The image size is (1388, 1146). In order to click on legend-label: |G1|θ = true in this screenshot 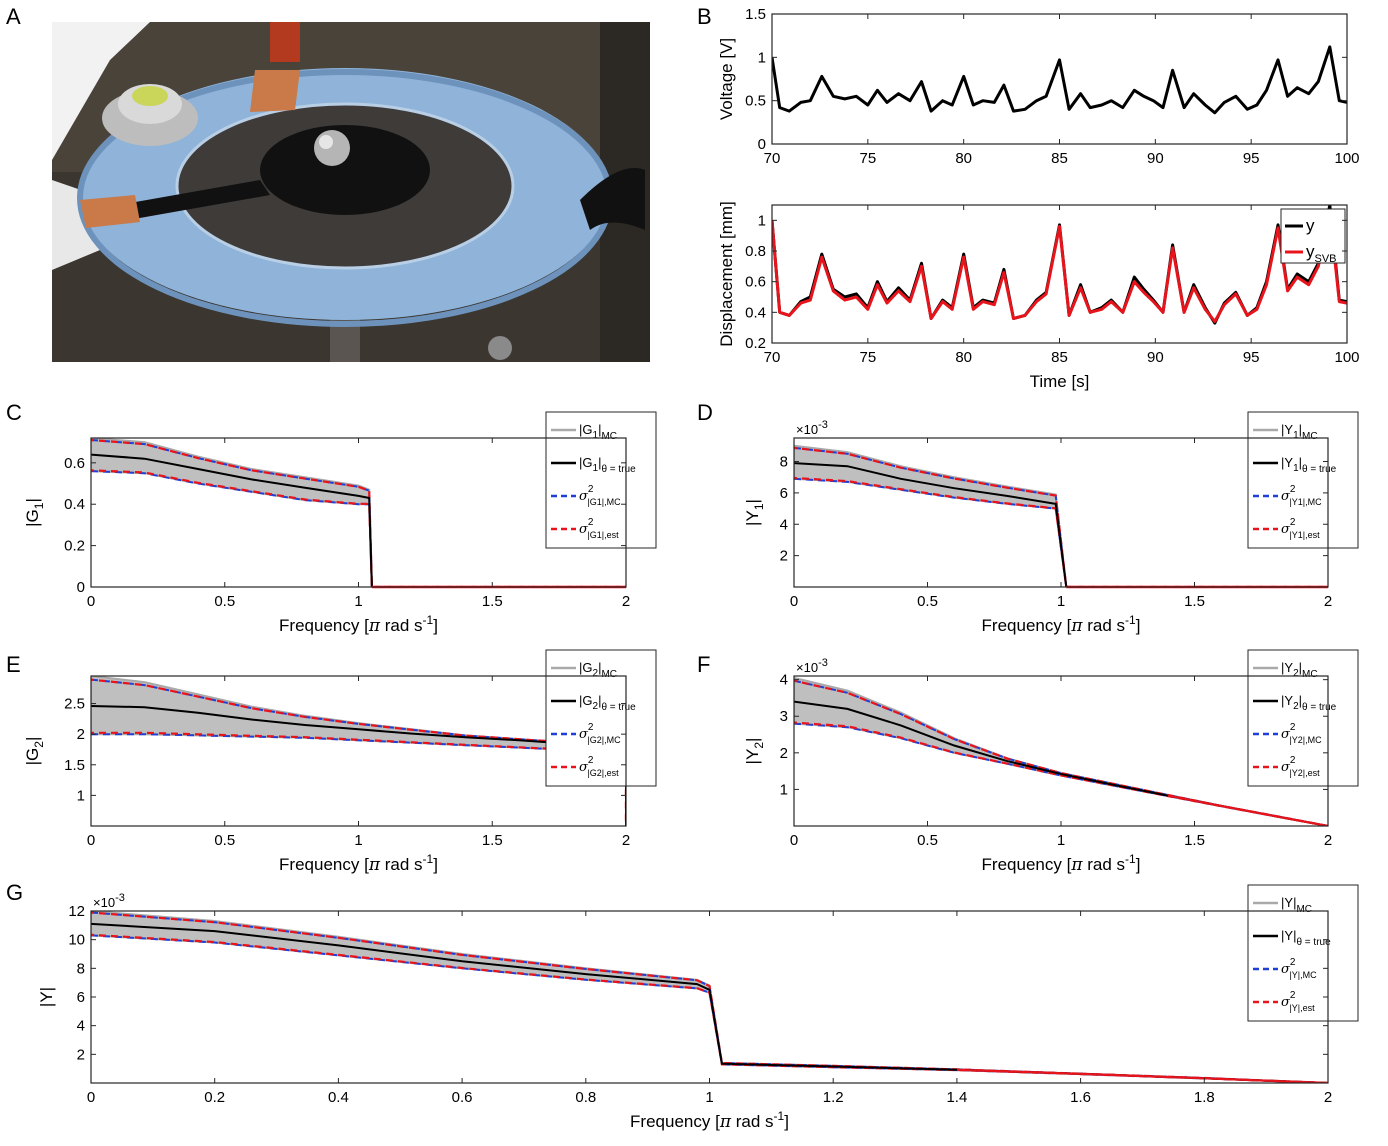, I will do `click(607, 465)`.